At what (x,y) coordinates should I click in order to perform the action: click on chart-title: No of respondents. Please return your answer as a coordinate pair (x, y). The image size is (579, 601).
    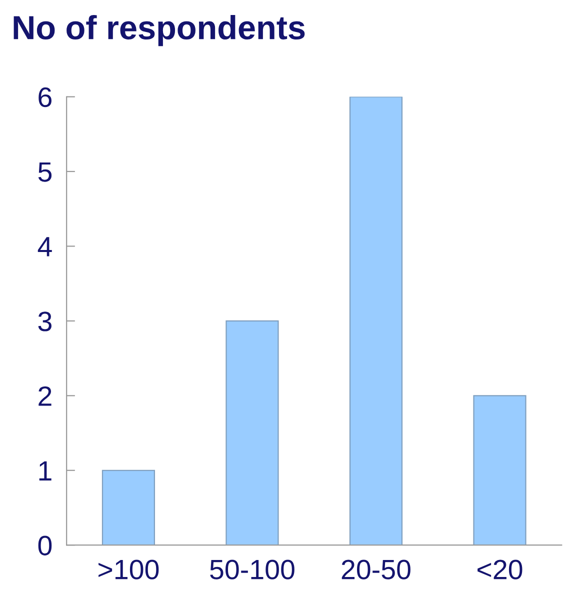
    Looking at the image, I should click on (159, 30).